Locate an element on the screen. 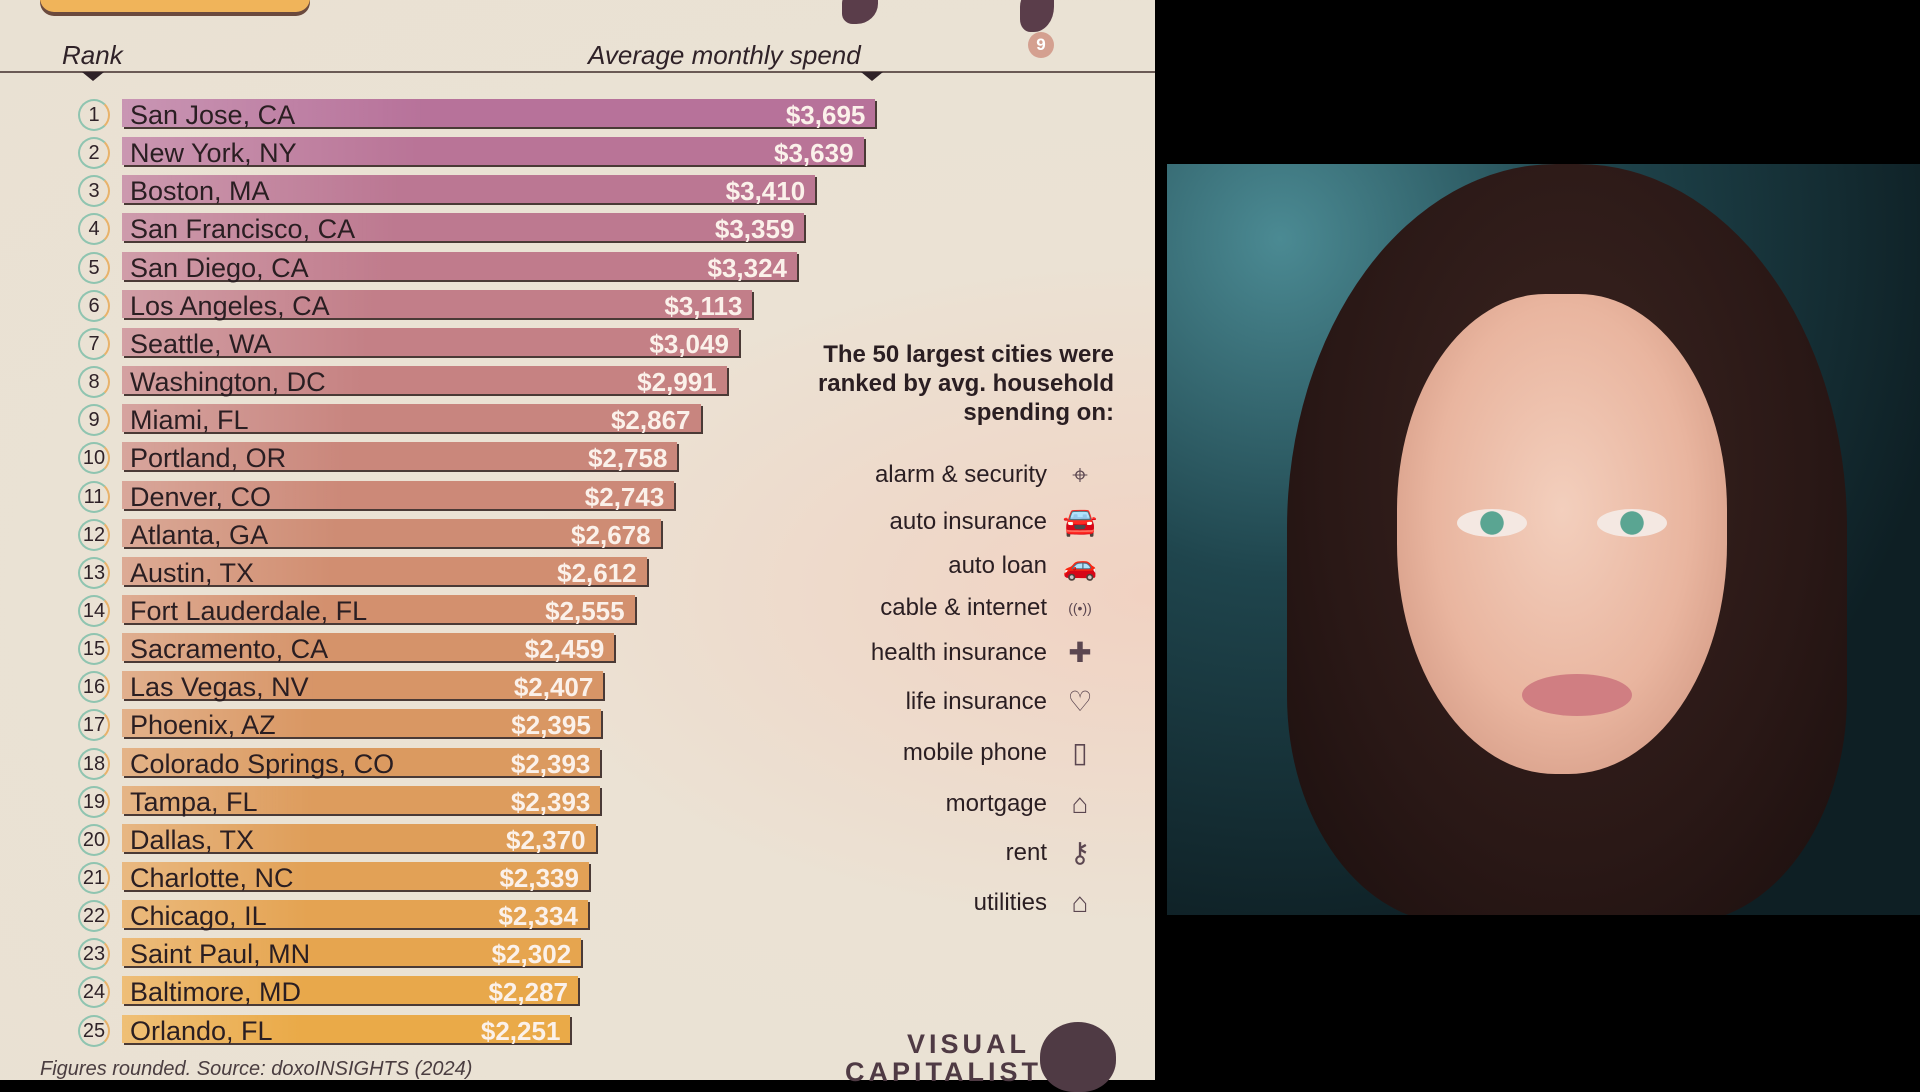 The image size is (1920, 1092). city-label: Fort Lauderdale, FL is located at coordinates (249, 610).